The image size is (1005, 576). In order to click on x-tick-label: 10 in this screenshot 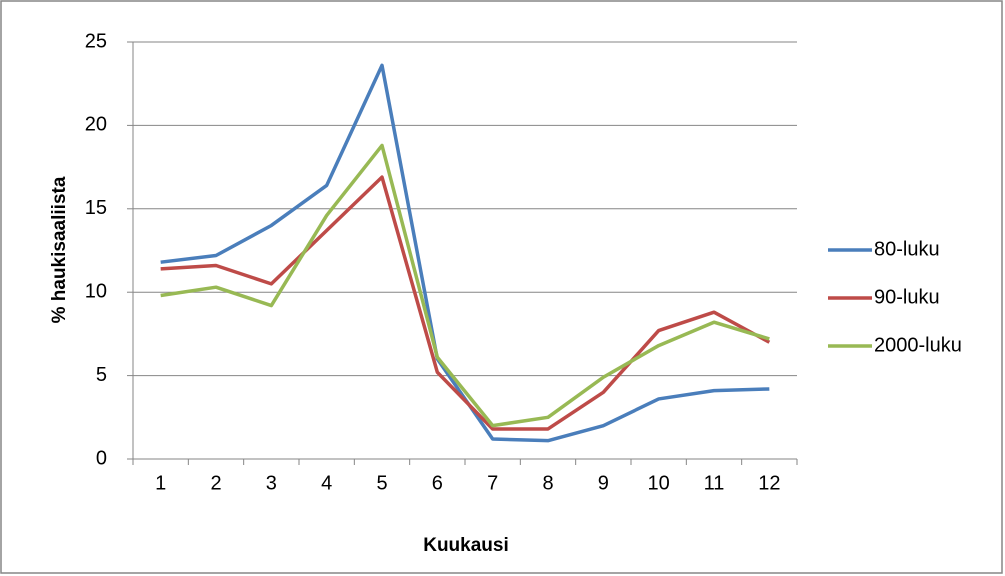, I will do `click(659, 483)`.